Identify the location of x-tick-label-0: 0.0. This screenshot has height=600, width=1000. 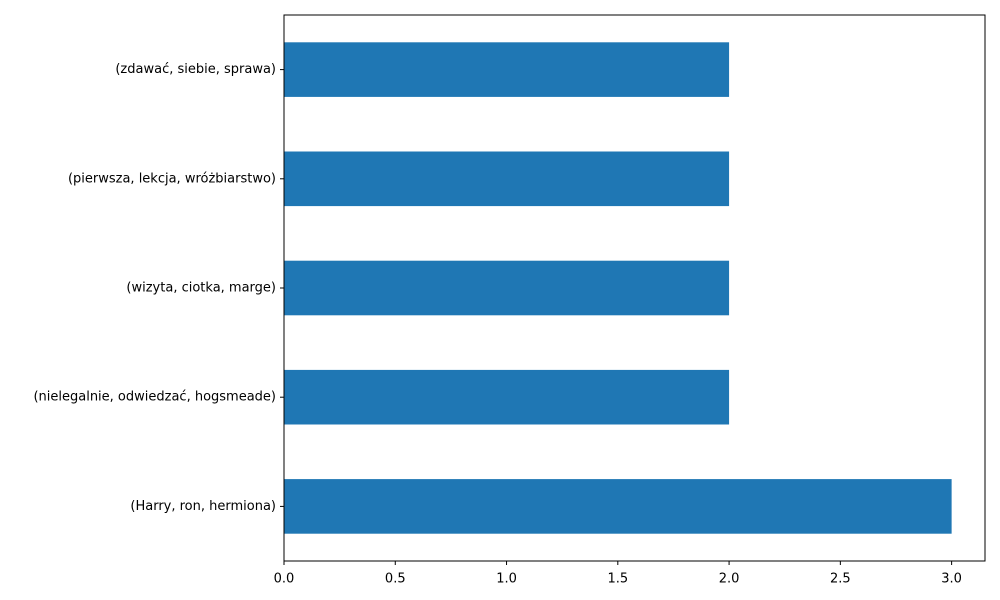
(284, 579).